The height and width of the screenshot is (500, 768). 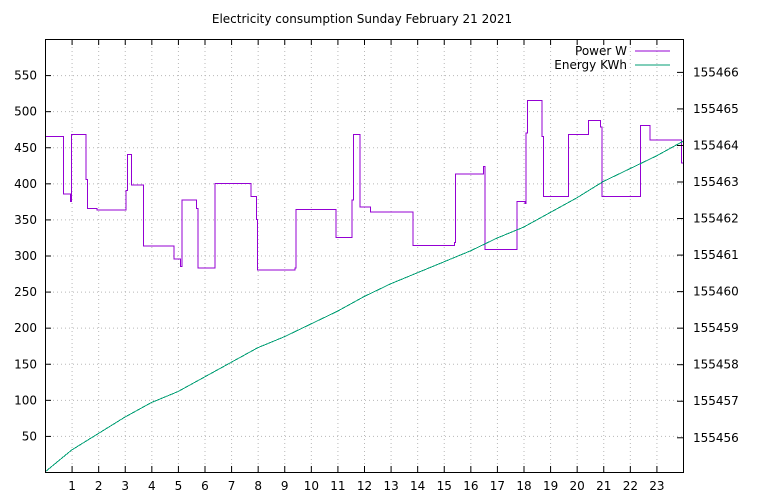 What do you see at coordinates (25, 400) in the screenshot?
I see `y-left-tick-label: 100` at bounding box center [25, 400].